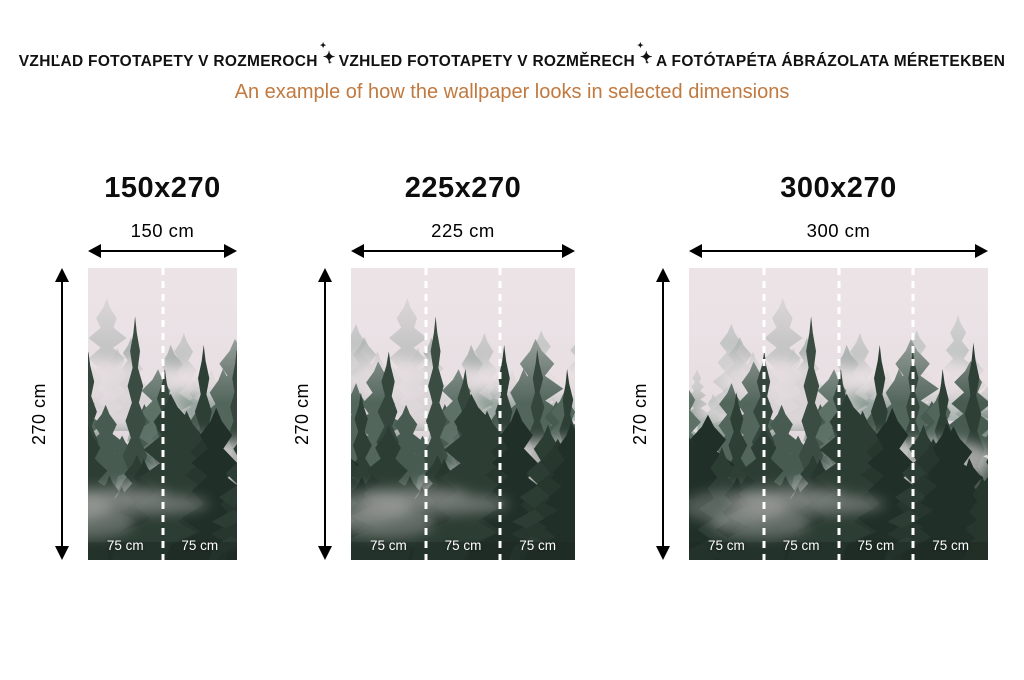 This screenshot has width=1024, height=680. I want to click on panel-image-column: 225x270 225 cm 75 cm 75 cm 75 cm, so click(463, 366).